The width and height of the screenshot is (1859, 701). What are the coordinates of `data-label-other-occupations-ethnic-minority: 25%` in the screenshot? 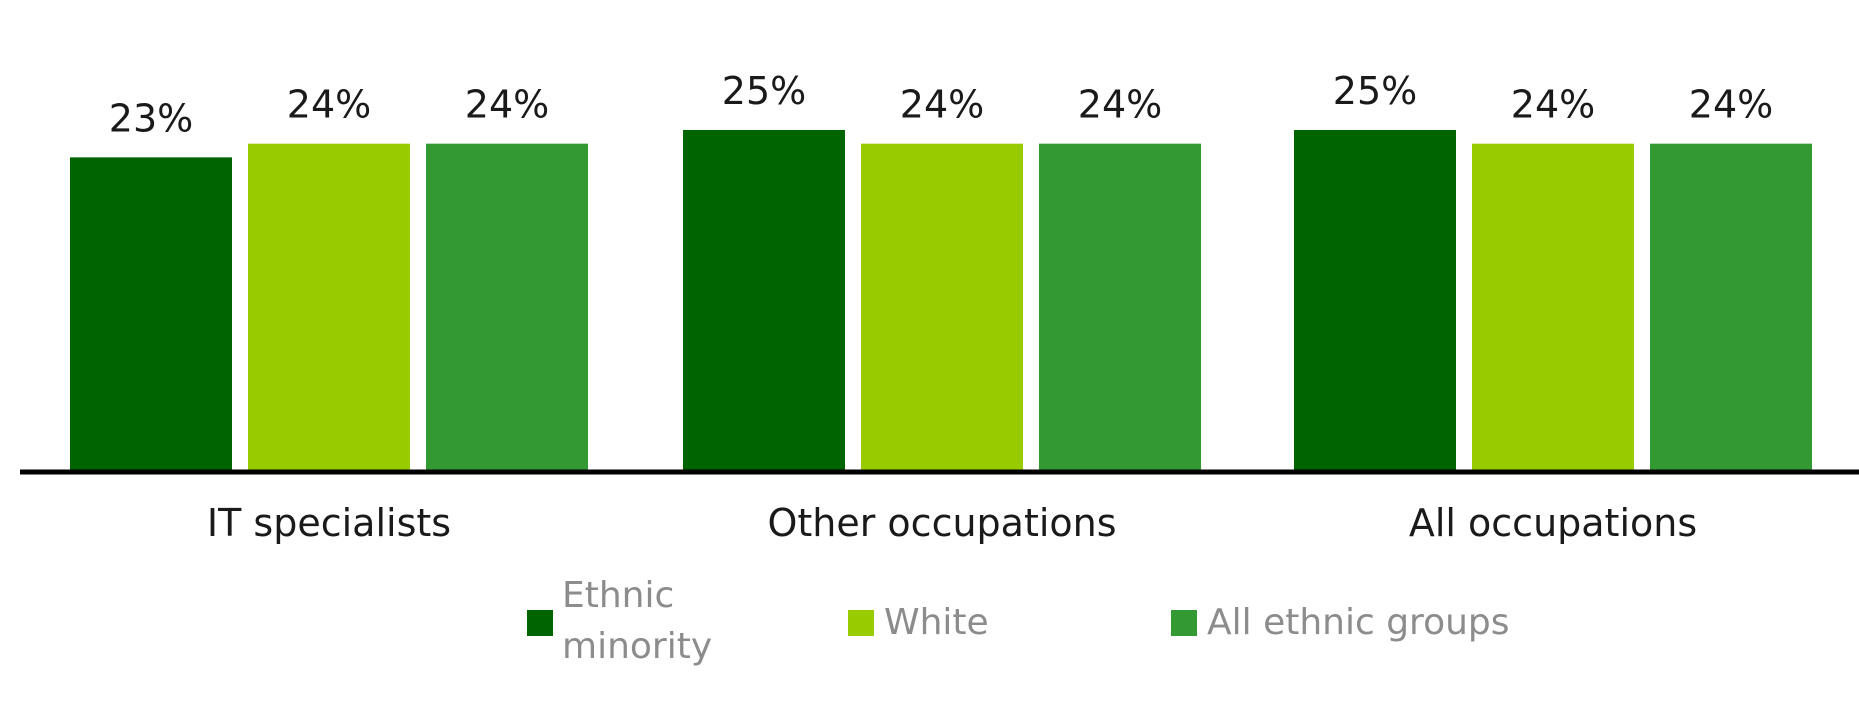 It's located at (764, 91).